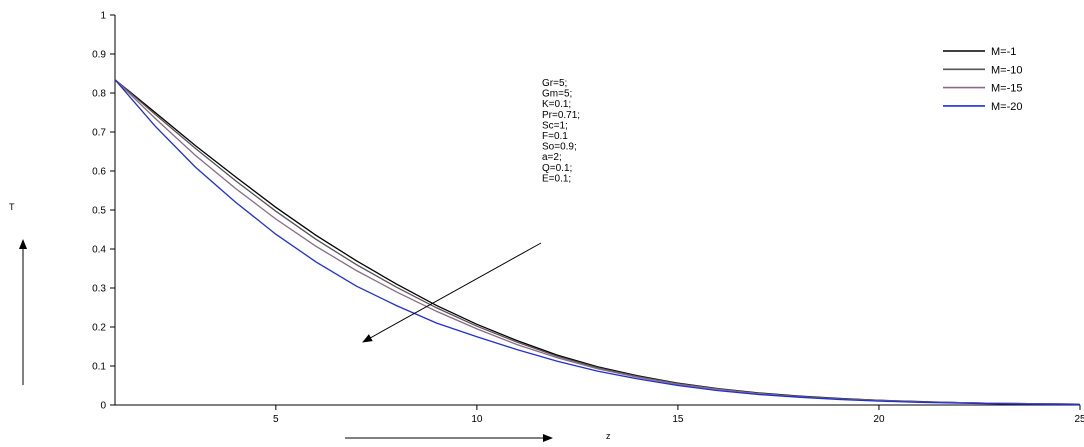  What do you see at coordinates (983, 79) in the screenshot?
I see `legend: M=-1 M=-10 M=-15 M=-20` at bounding box center [983, 79].